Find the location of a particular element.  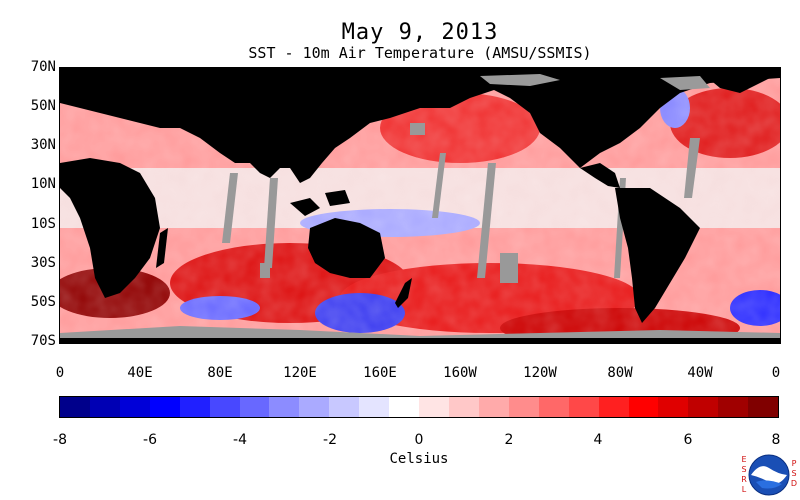

svg-text: P is located at coordinates (794, 463).